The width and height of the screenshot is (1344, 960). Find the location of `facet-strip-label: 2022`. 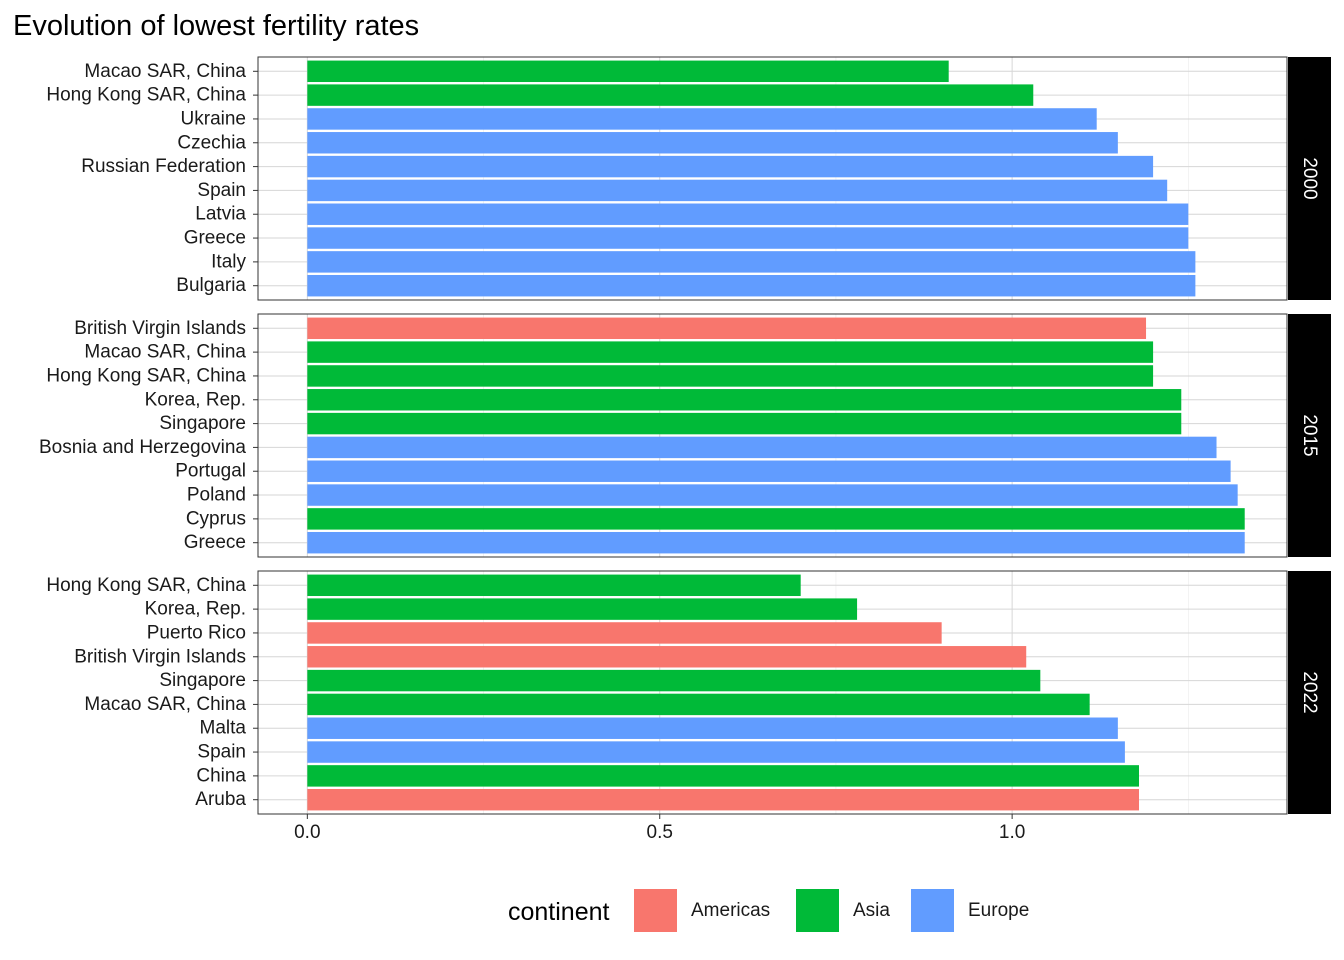

facet-strip-label: 2022 is located at coordinates (1309, 692).